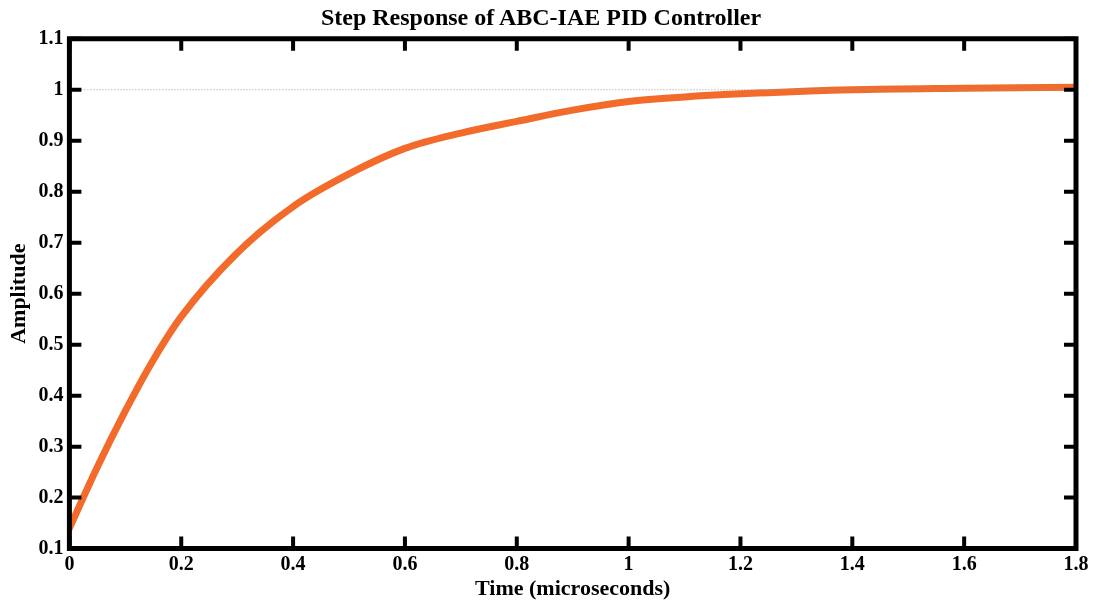  What do you see at coordinates (573, 588) in the screenshot?
I see `x-axis-title: Time (microseconds)` at bounding box center [573, 588].